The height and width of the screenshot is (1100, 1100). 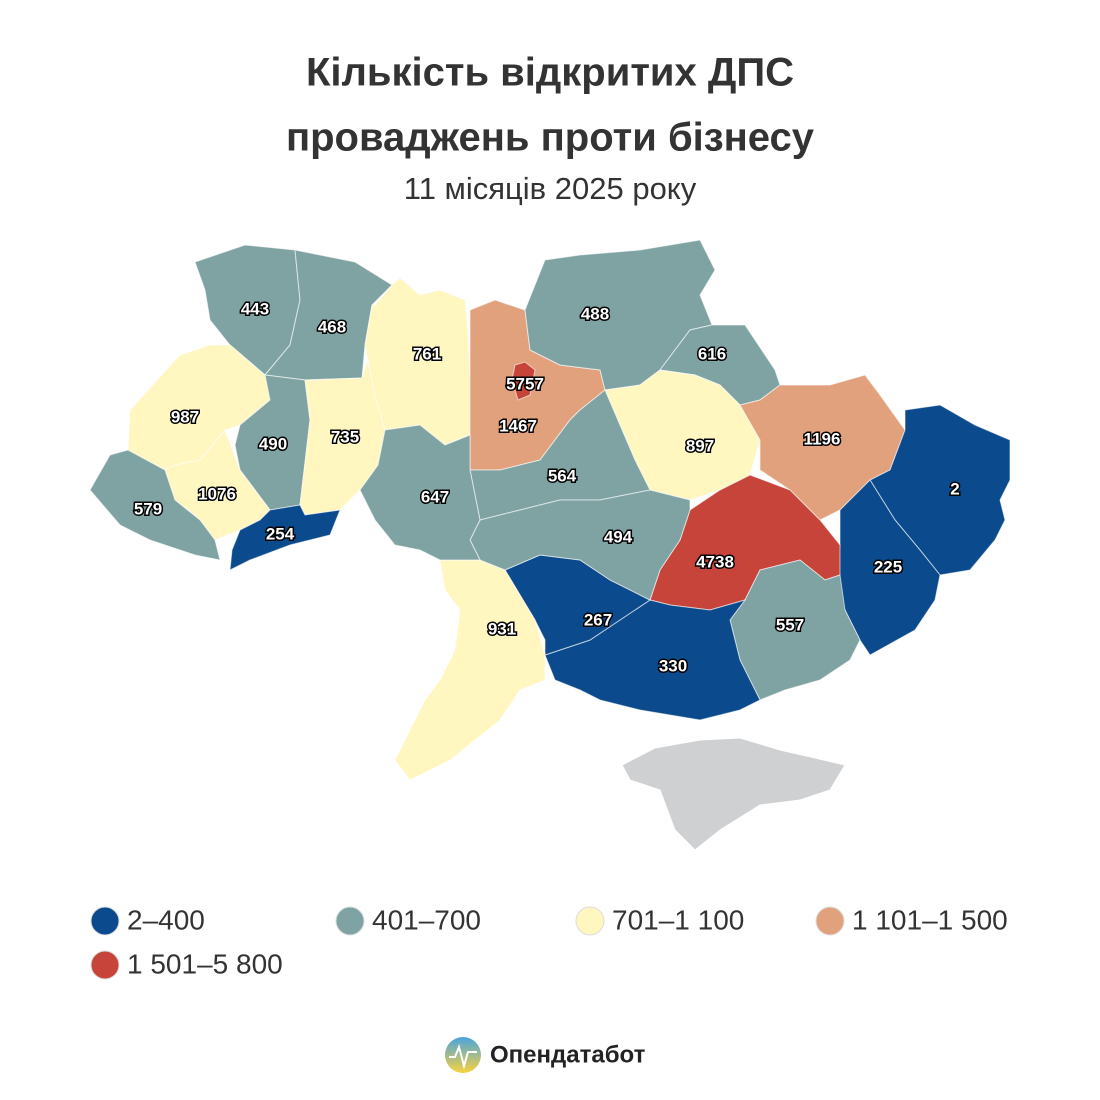 I want to click on legend-label: 1 101–1 500, so click(x=930, y=919).